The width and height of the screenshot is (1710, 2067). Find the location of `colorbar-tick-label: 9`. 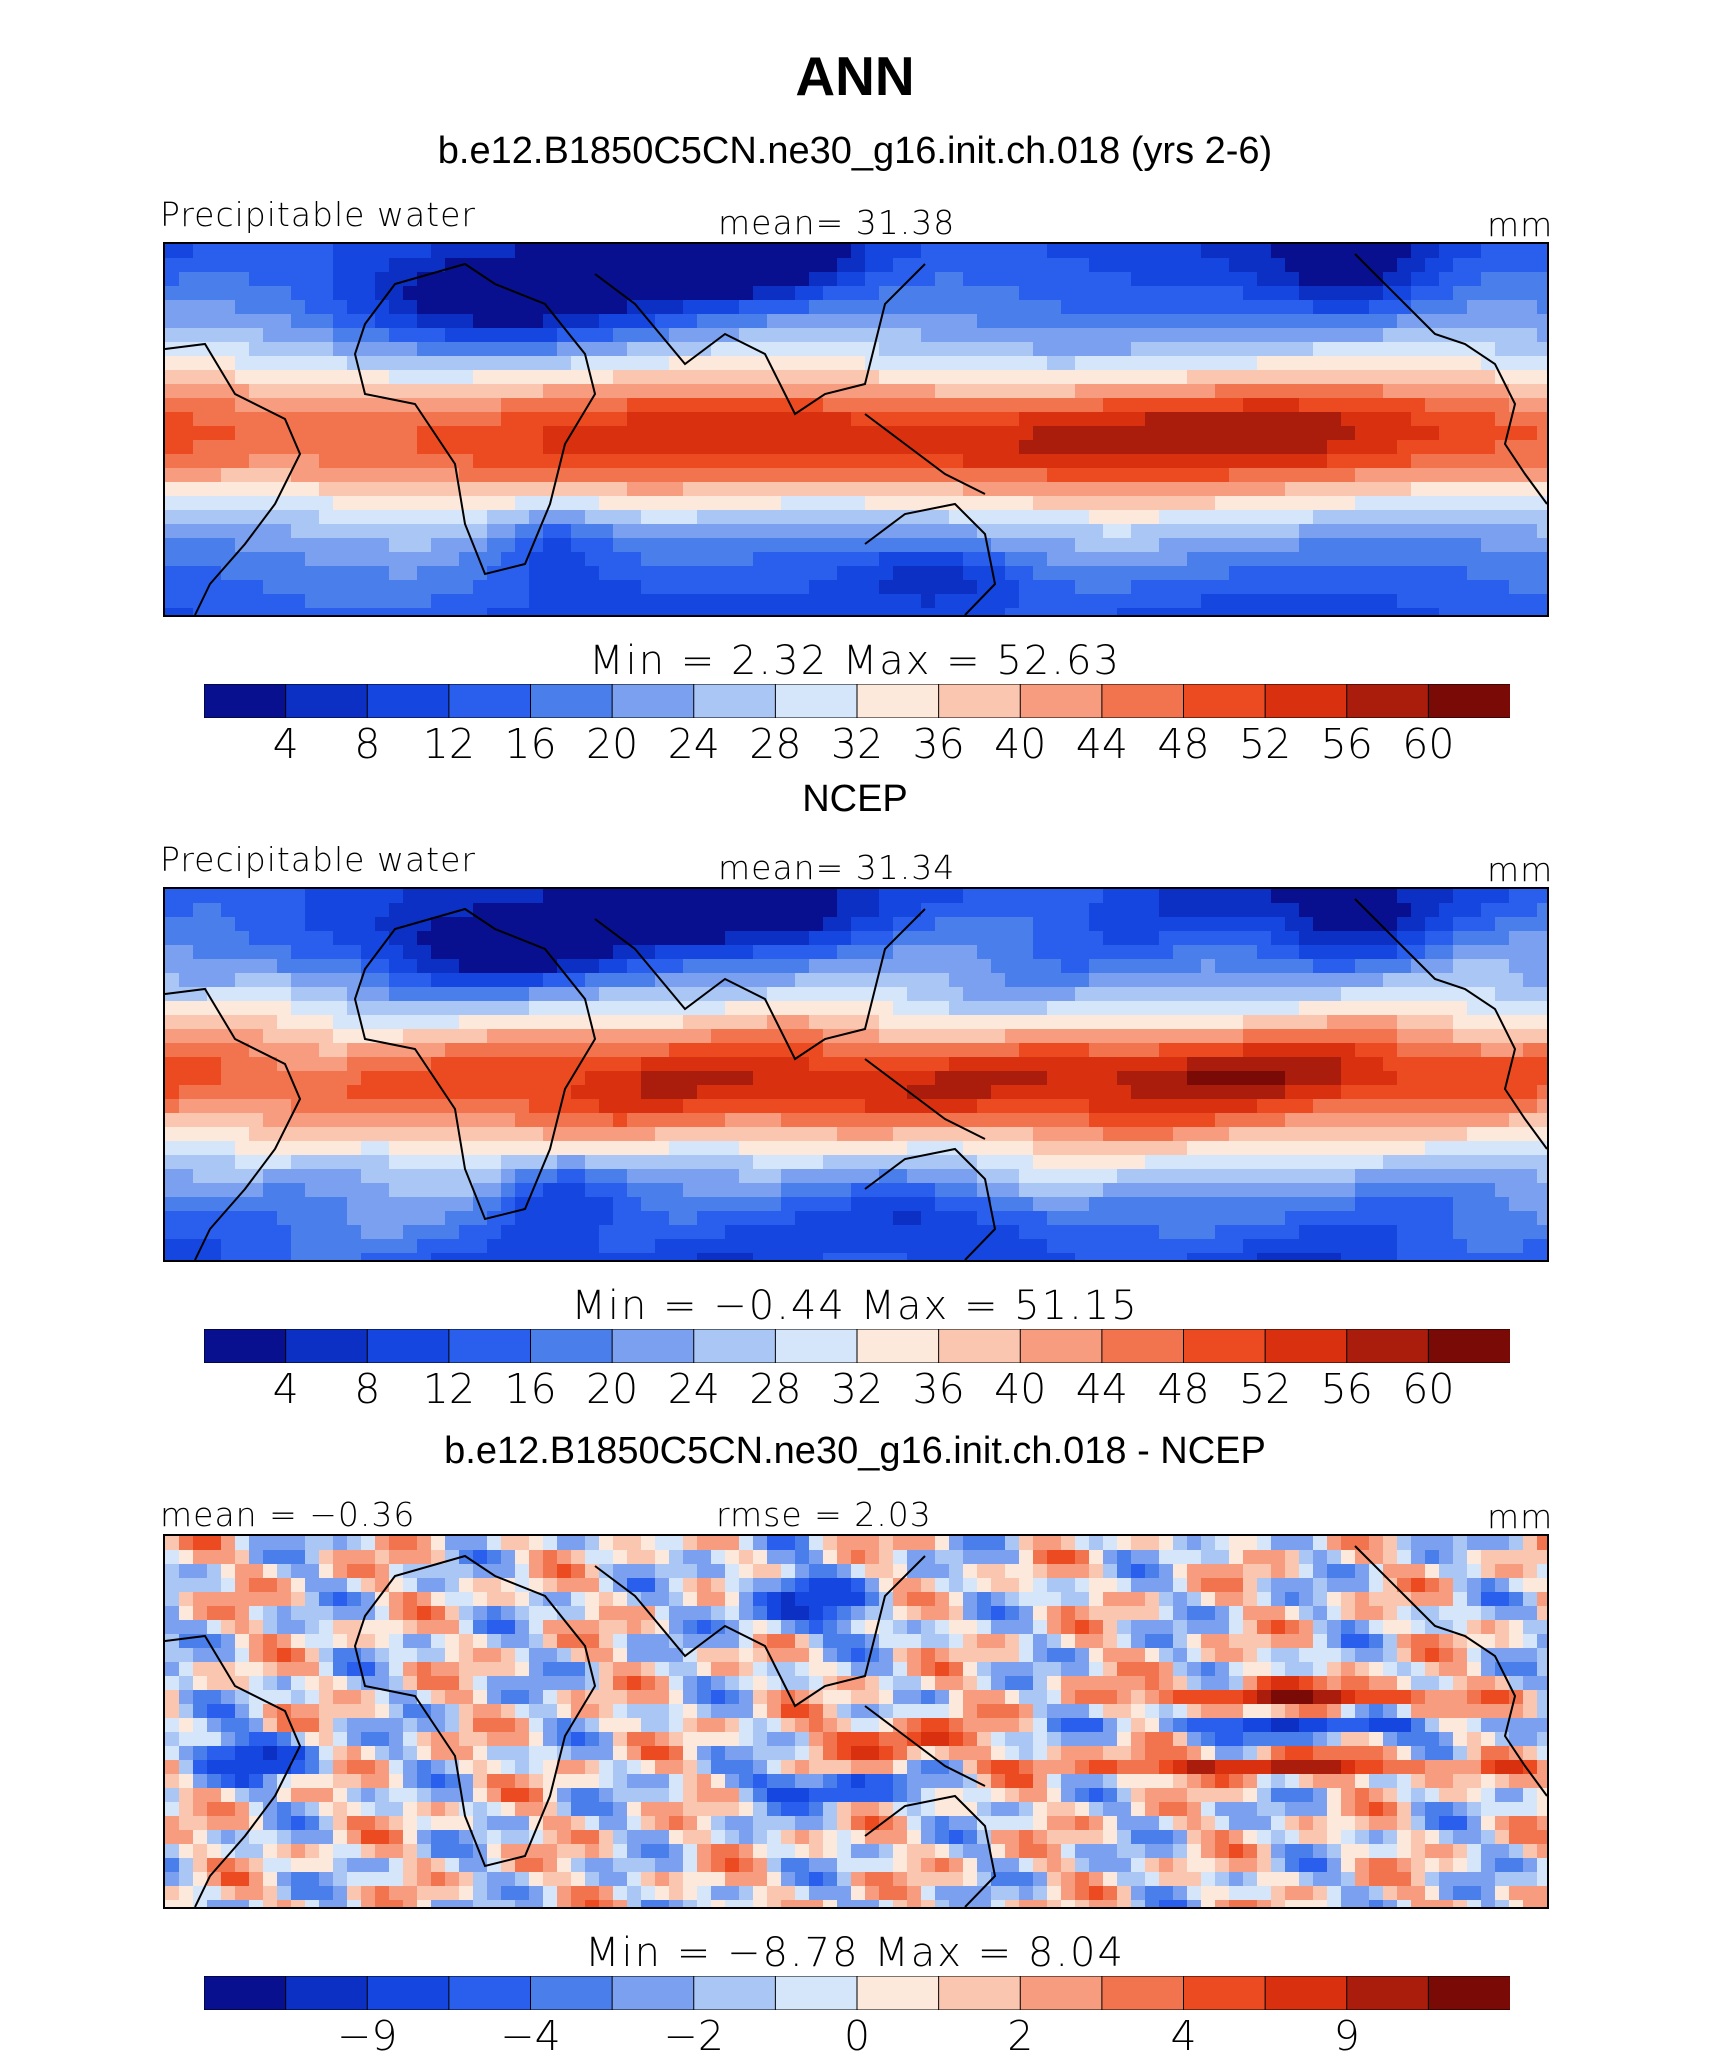

colorbar-tick-label: 9 is located at coordinates (1346, 2036).